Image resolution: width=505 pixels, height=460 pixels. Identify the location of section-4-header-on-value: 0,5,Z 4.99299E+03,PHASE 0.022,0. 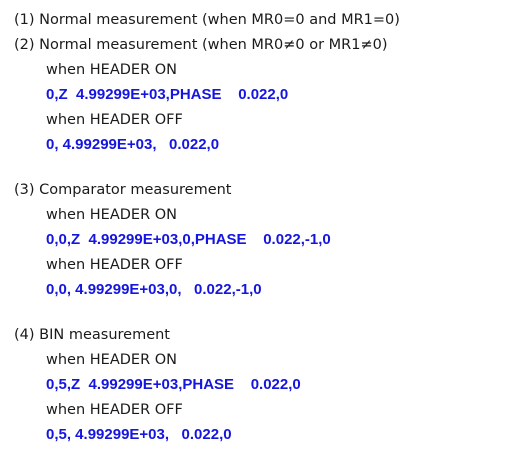
(173, 384).